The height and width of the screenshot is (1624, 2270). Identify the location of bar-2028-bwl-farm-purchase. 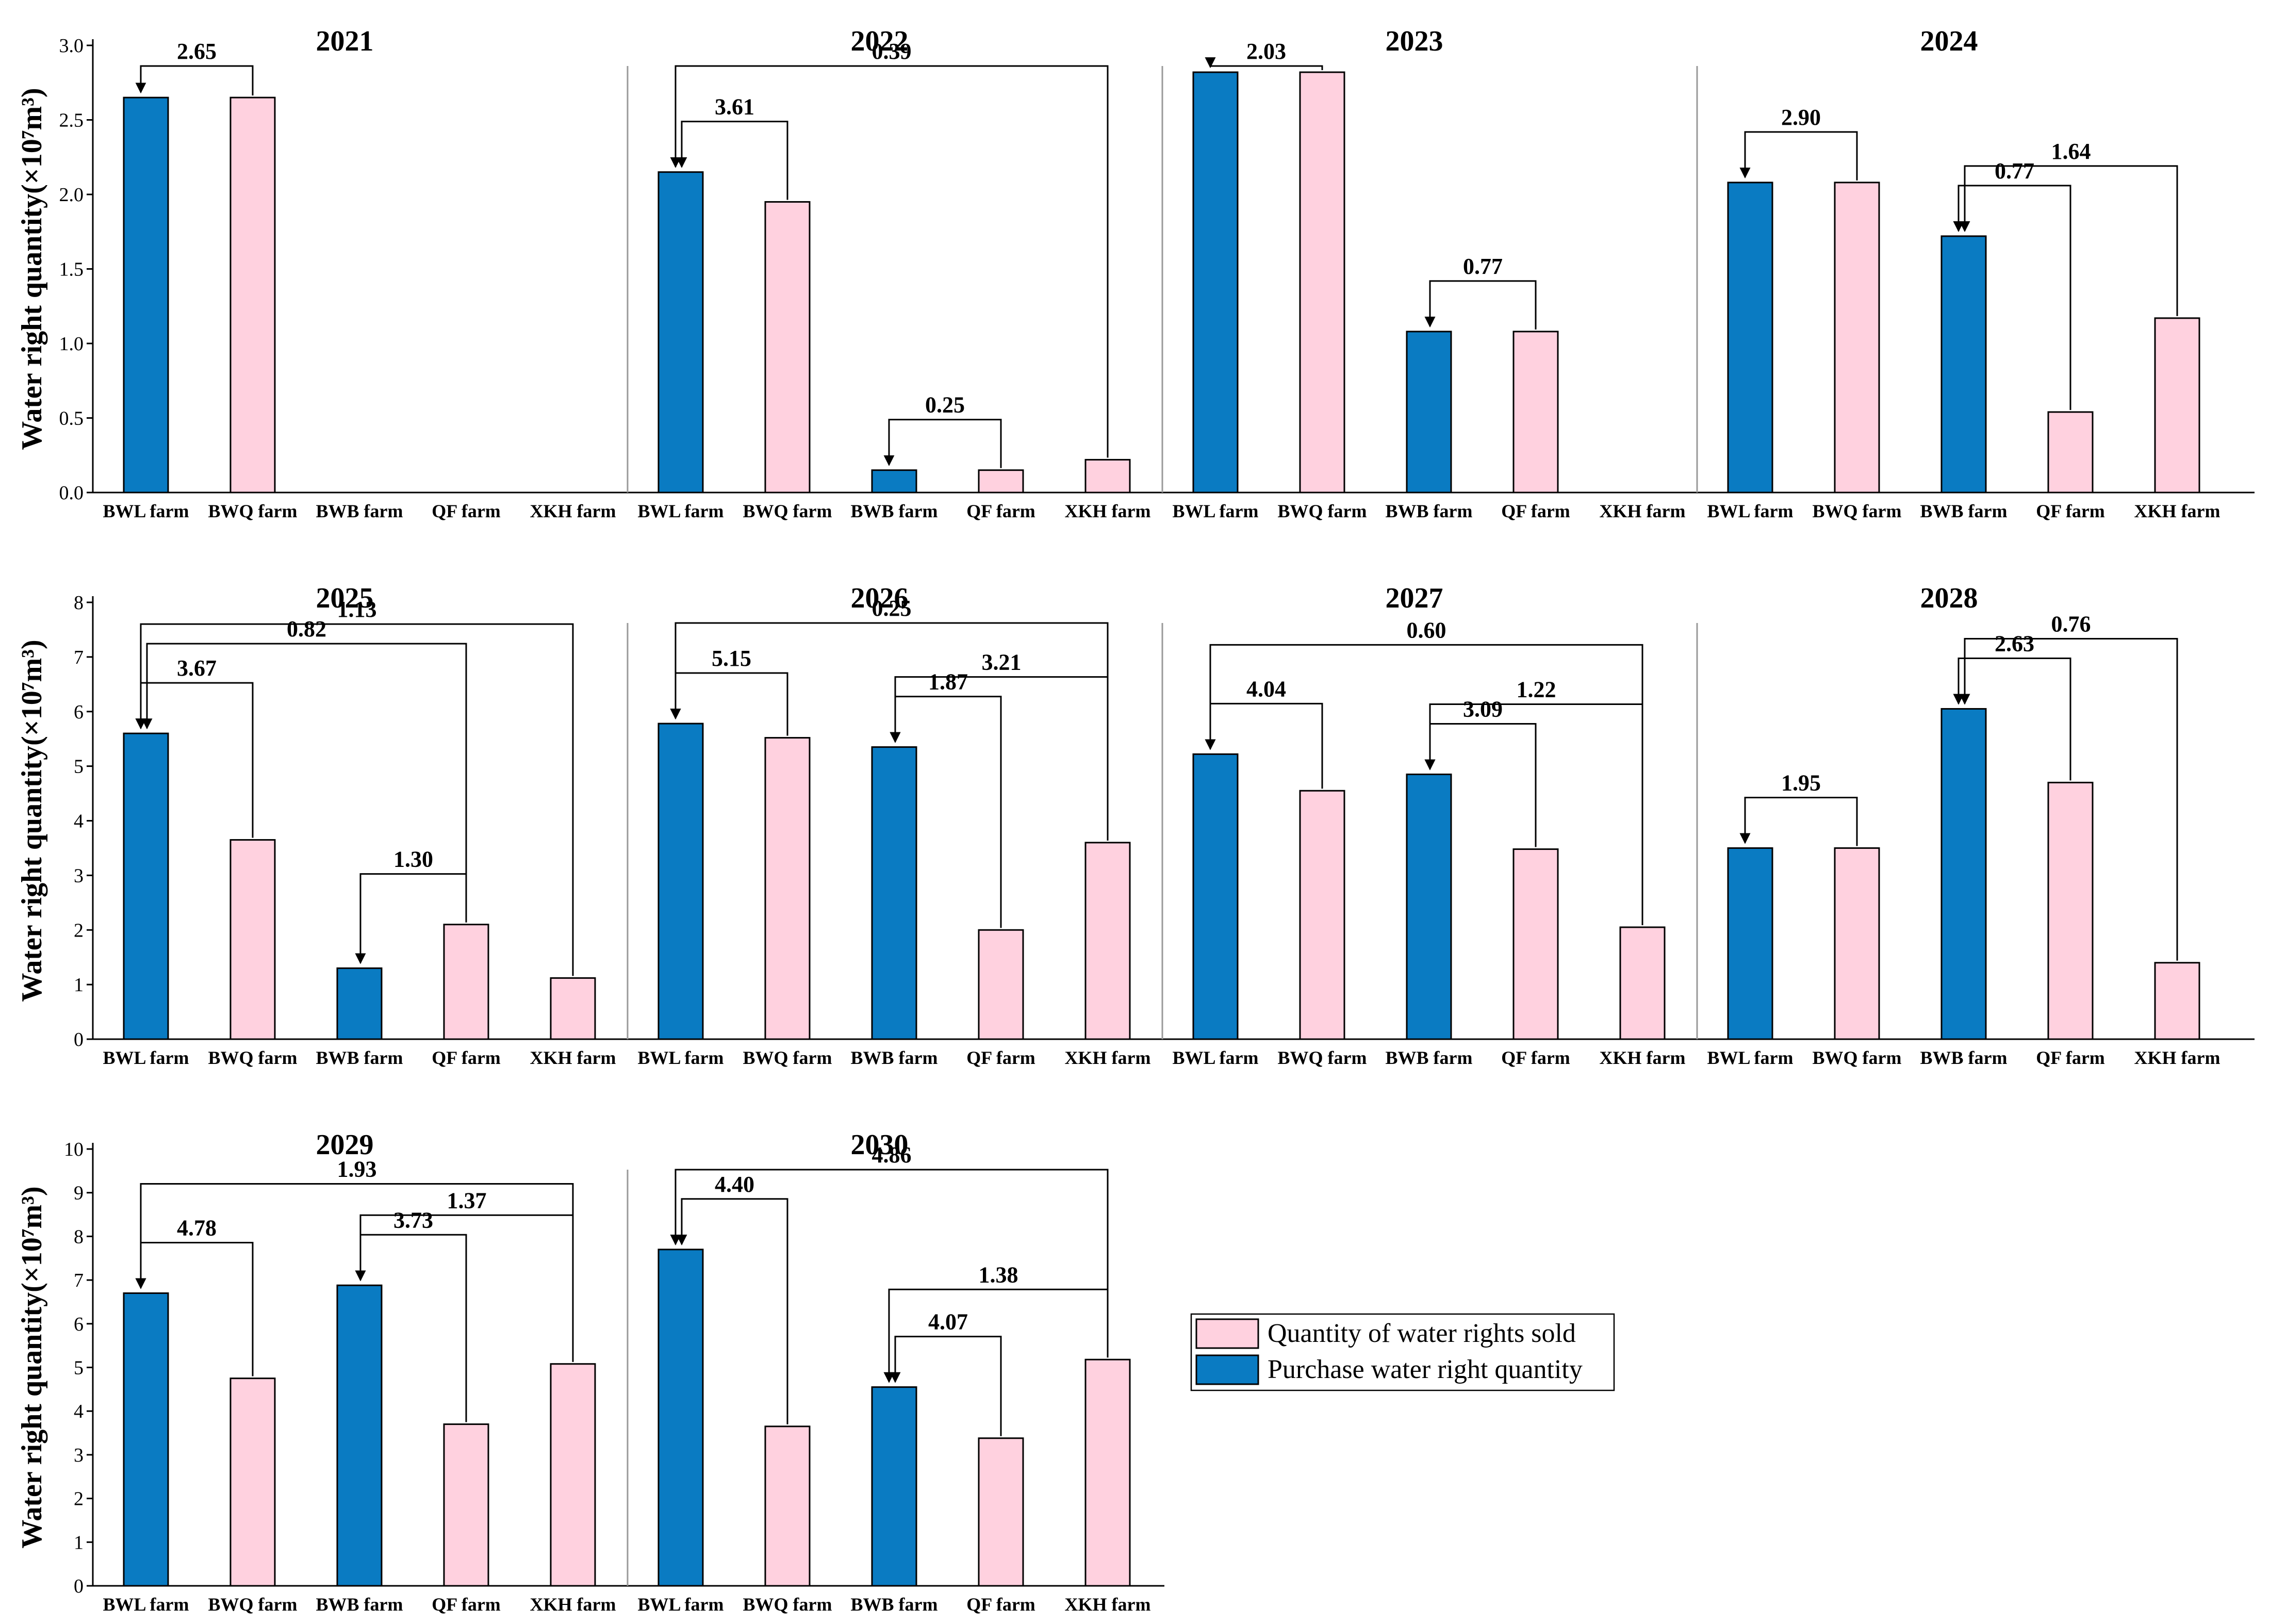
(1750, 943).